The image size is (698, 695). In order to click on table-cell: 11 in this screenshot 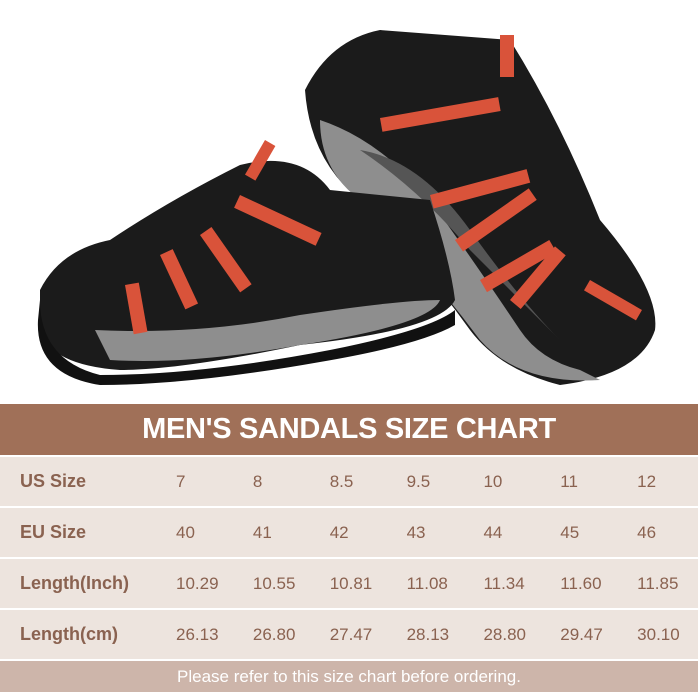, I will do `click(569, 481)`.